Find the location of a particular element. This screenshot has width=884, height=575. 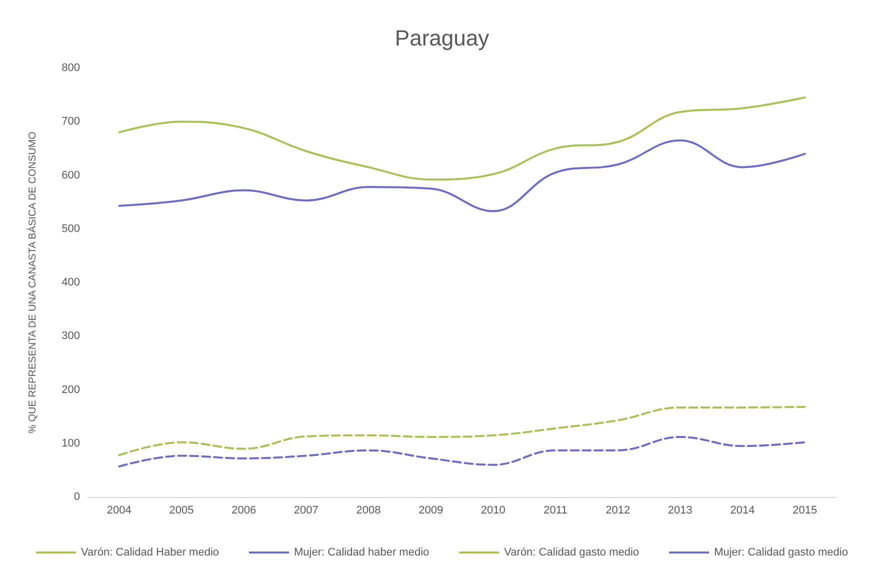

legend-label: Varón: Calidad gasto medio is located at coordinates (572, 552).